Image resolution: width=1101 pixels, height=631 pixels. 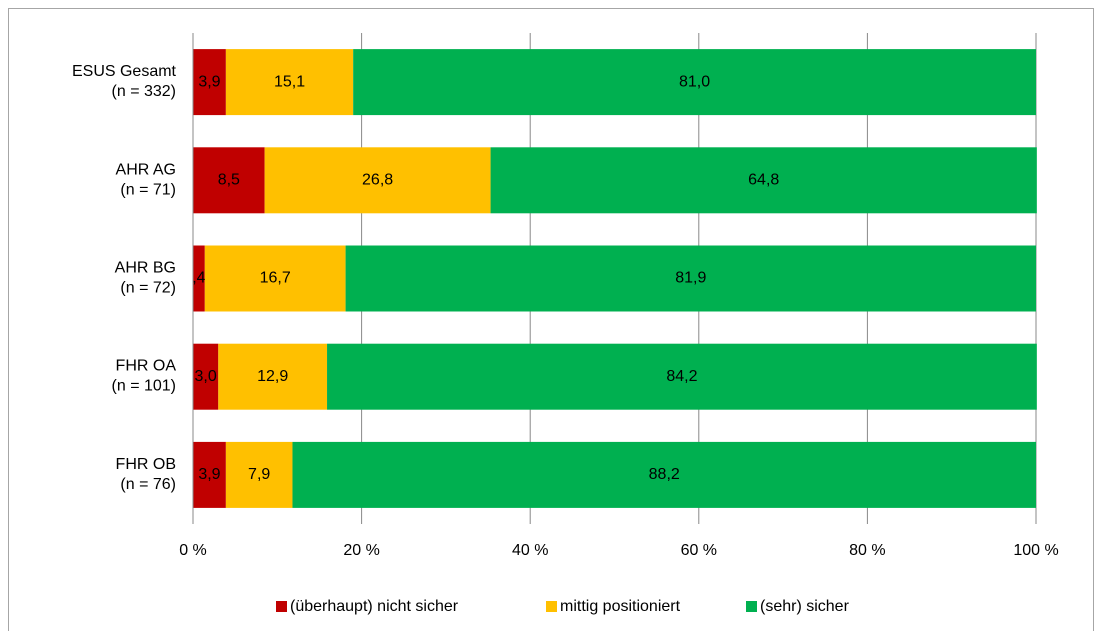 What do you see at coordinates (805, 606) in the screenshot?
I see `legend-label: (sehr) sicher` at bounding box center [805, 606].